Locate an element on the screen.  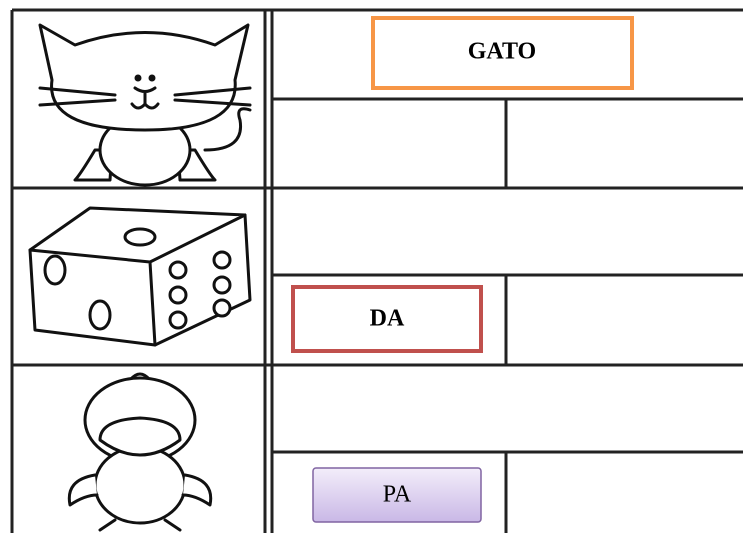
word-label: GATO is located at coordinates (502, 52).